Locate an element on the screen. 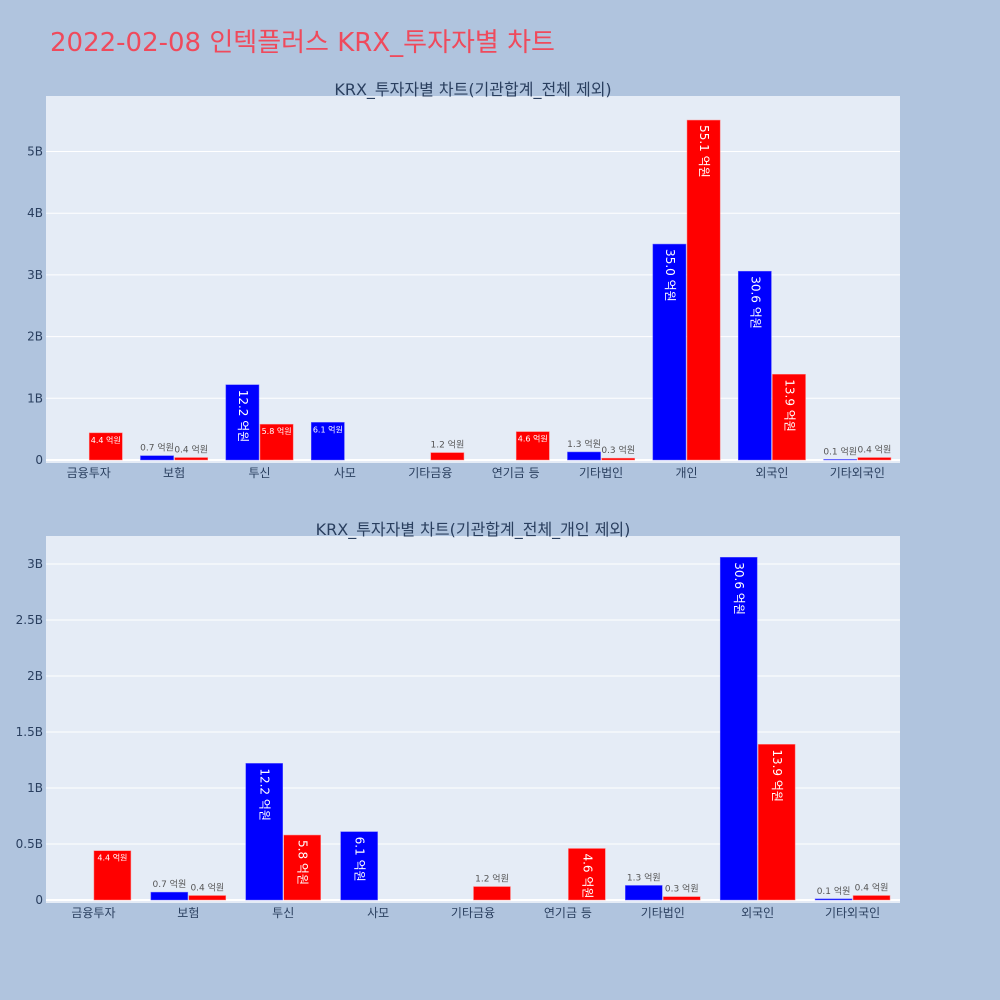 The image size is (1000, 1000). chart-title: KRX_투자자별 차트(기관합계_전체_개인 제외) is located at coordinates (473, 530).